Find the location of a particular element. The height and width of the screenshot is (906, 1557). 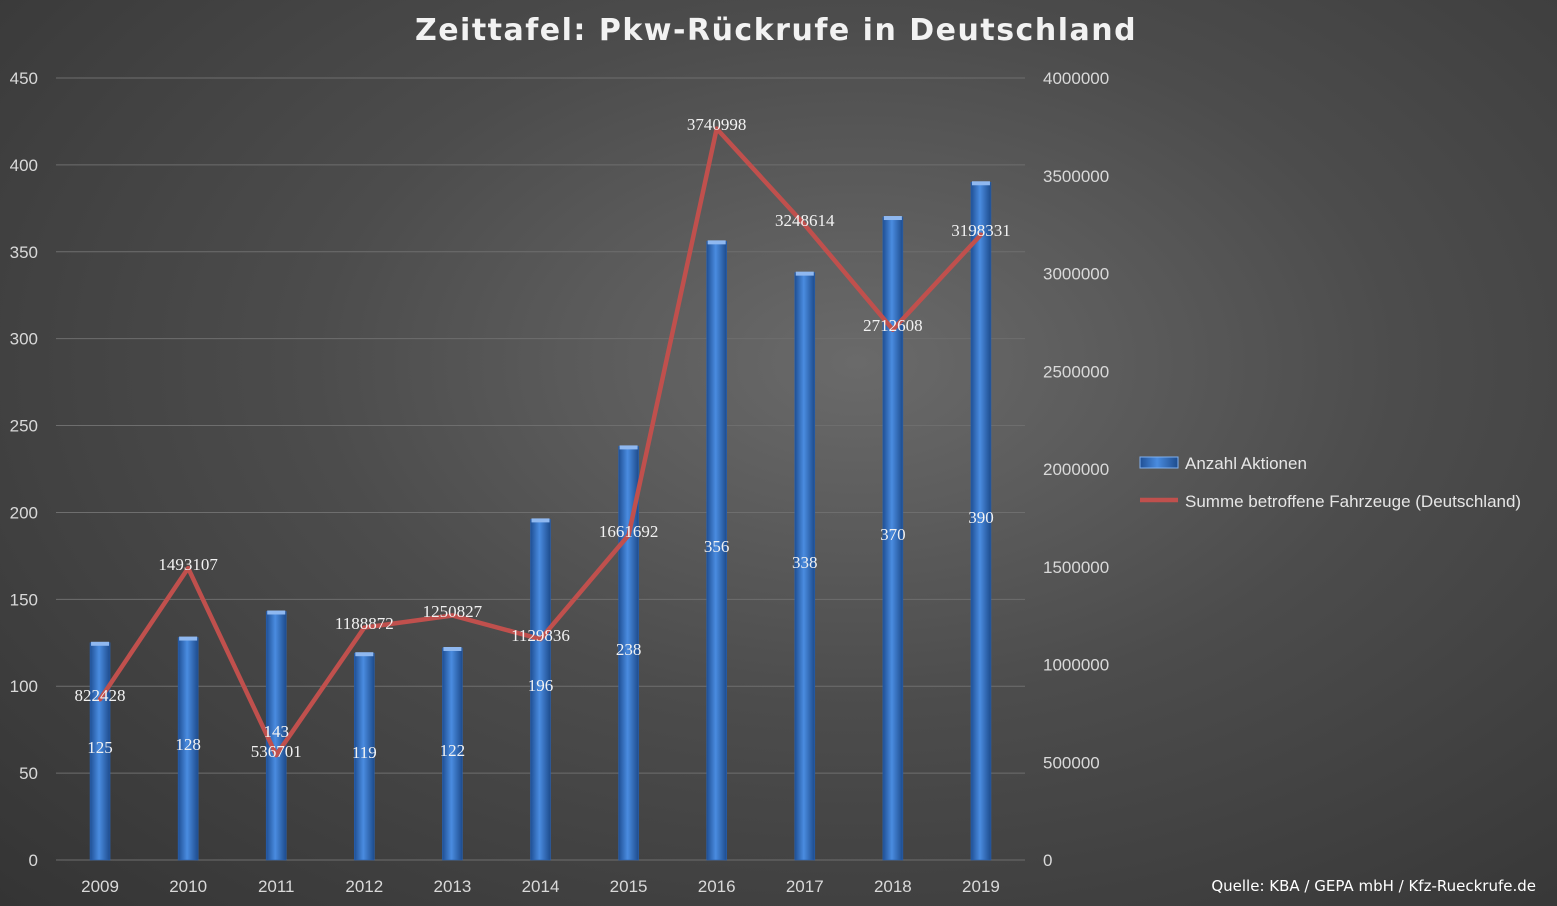

line-value-label: 3740998 is located at coordinates (717, 124).